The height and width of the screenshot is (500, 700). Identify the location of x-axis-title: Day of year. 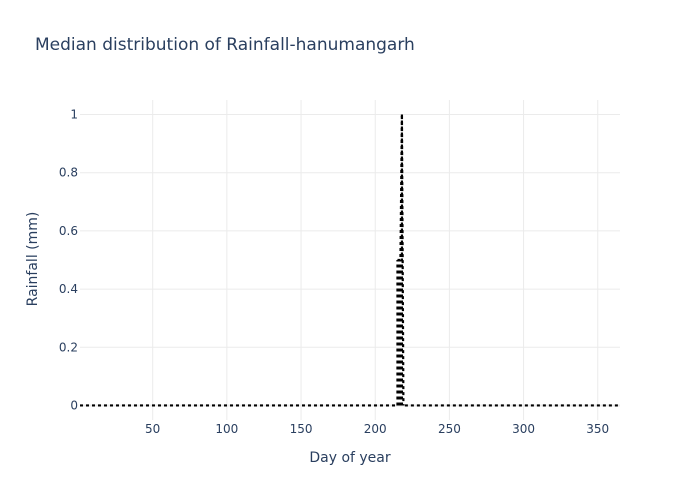
(350, 458).